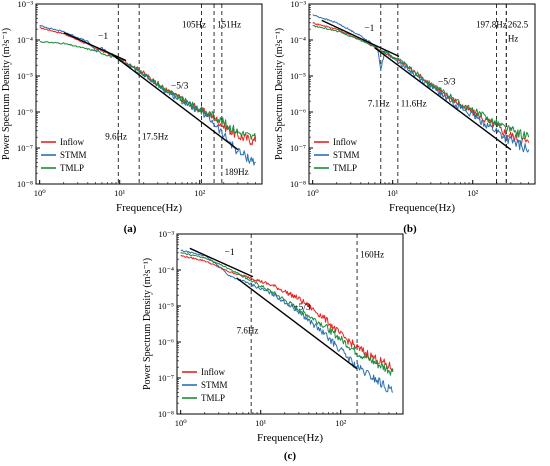 Image resolution: width=550 pixels, height=466 pixels. Describe the element at coordinates (116, 137) in the screenshot. I see `frequency-marker-label: 9.6Hz` at that location.